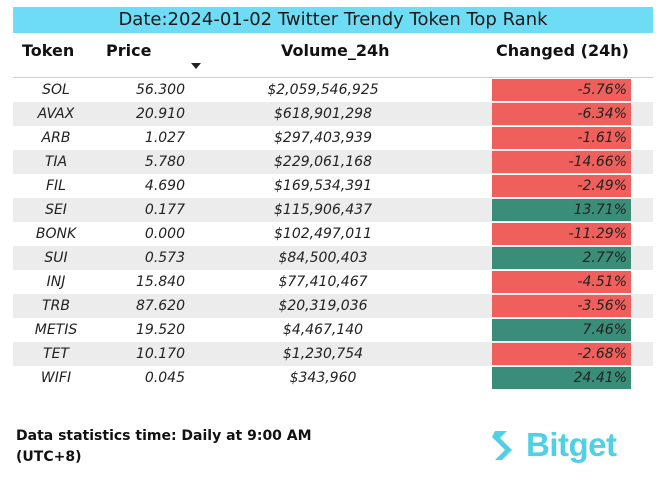 The image size is (665, 490). What do you see at coordinates (56, 162) in the screenshot?
I see `token-cell: TIA` at bounding box center [56, 162].